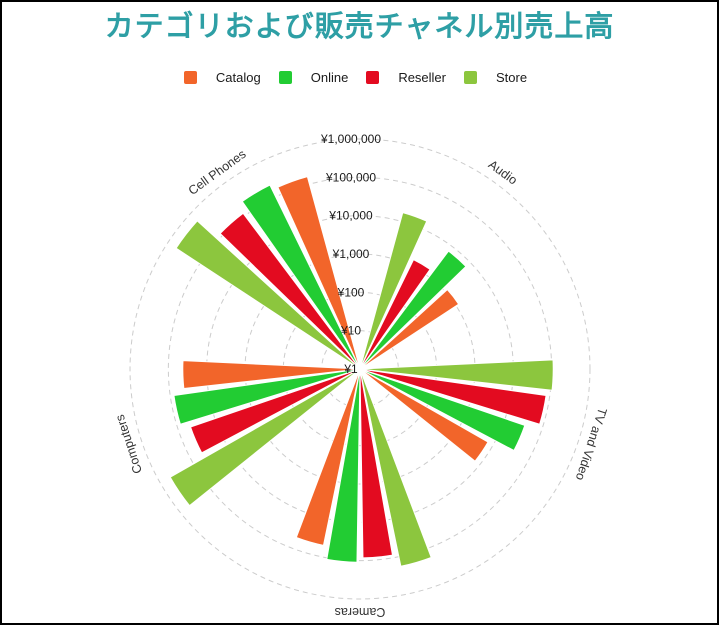 This screenshot has width=719, height=625. Describe the element at coordinates (351, 292) in the screenshot. I see `radial-axis-label: ¥100` at that location.